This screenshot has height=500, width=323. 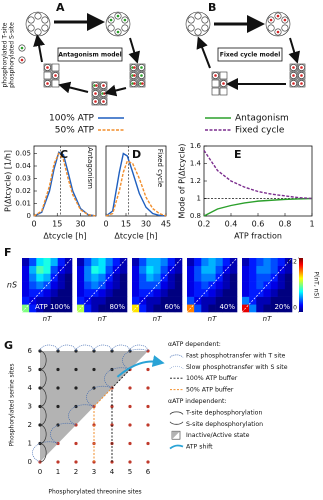 I want to click on legend-label: Antagonism, so click(x=262, y=119).